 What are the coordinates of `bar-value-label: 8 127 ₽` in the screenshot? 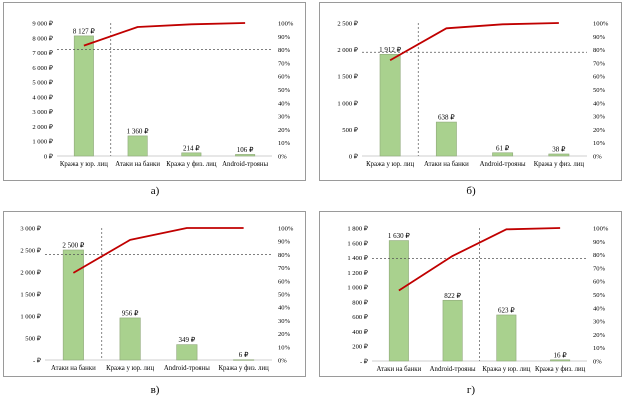 It's located at (84, 31).